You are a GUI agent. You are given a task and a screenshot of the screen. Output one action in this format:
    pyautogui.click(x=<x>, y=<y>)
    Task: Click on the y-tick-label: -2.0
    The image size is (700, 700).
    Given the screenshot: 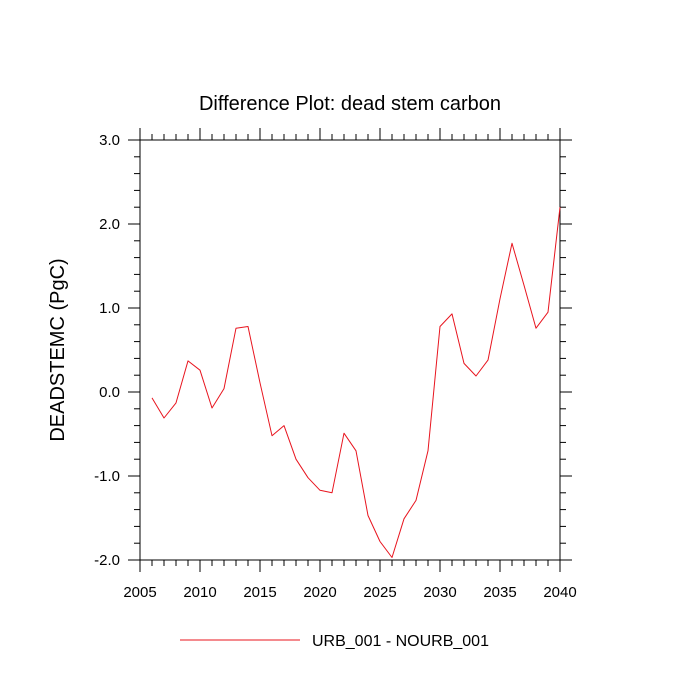 What is the action you would take?
    pyautogui.click(x=107, y=560)
    